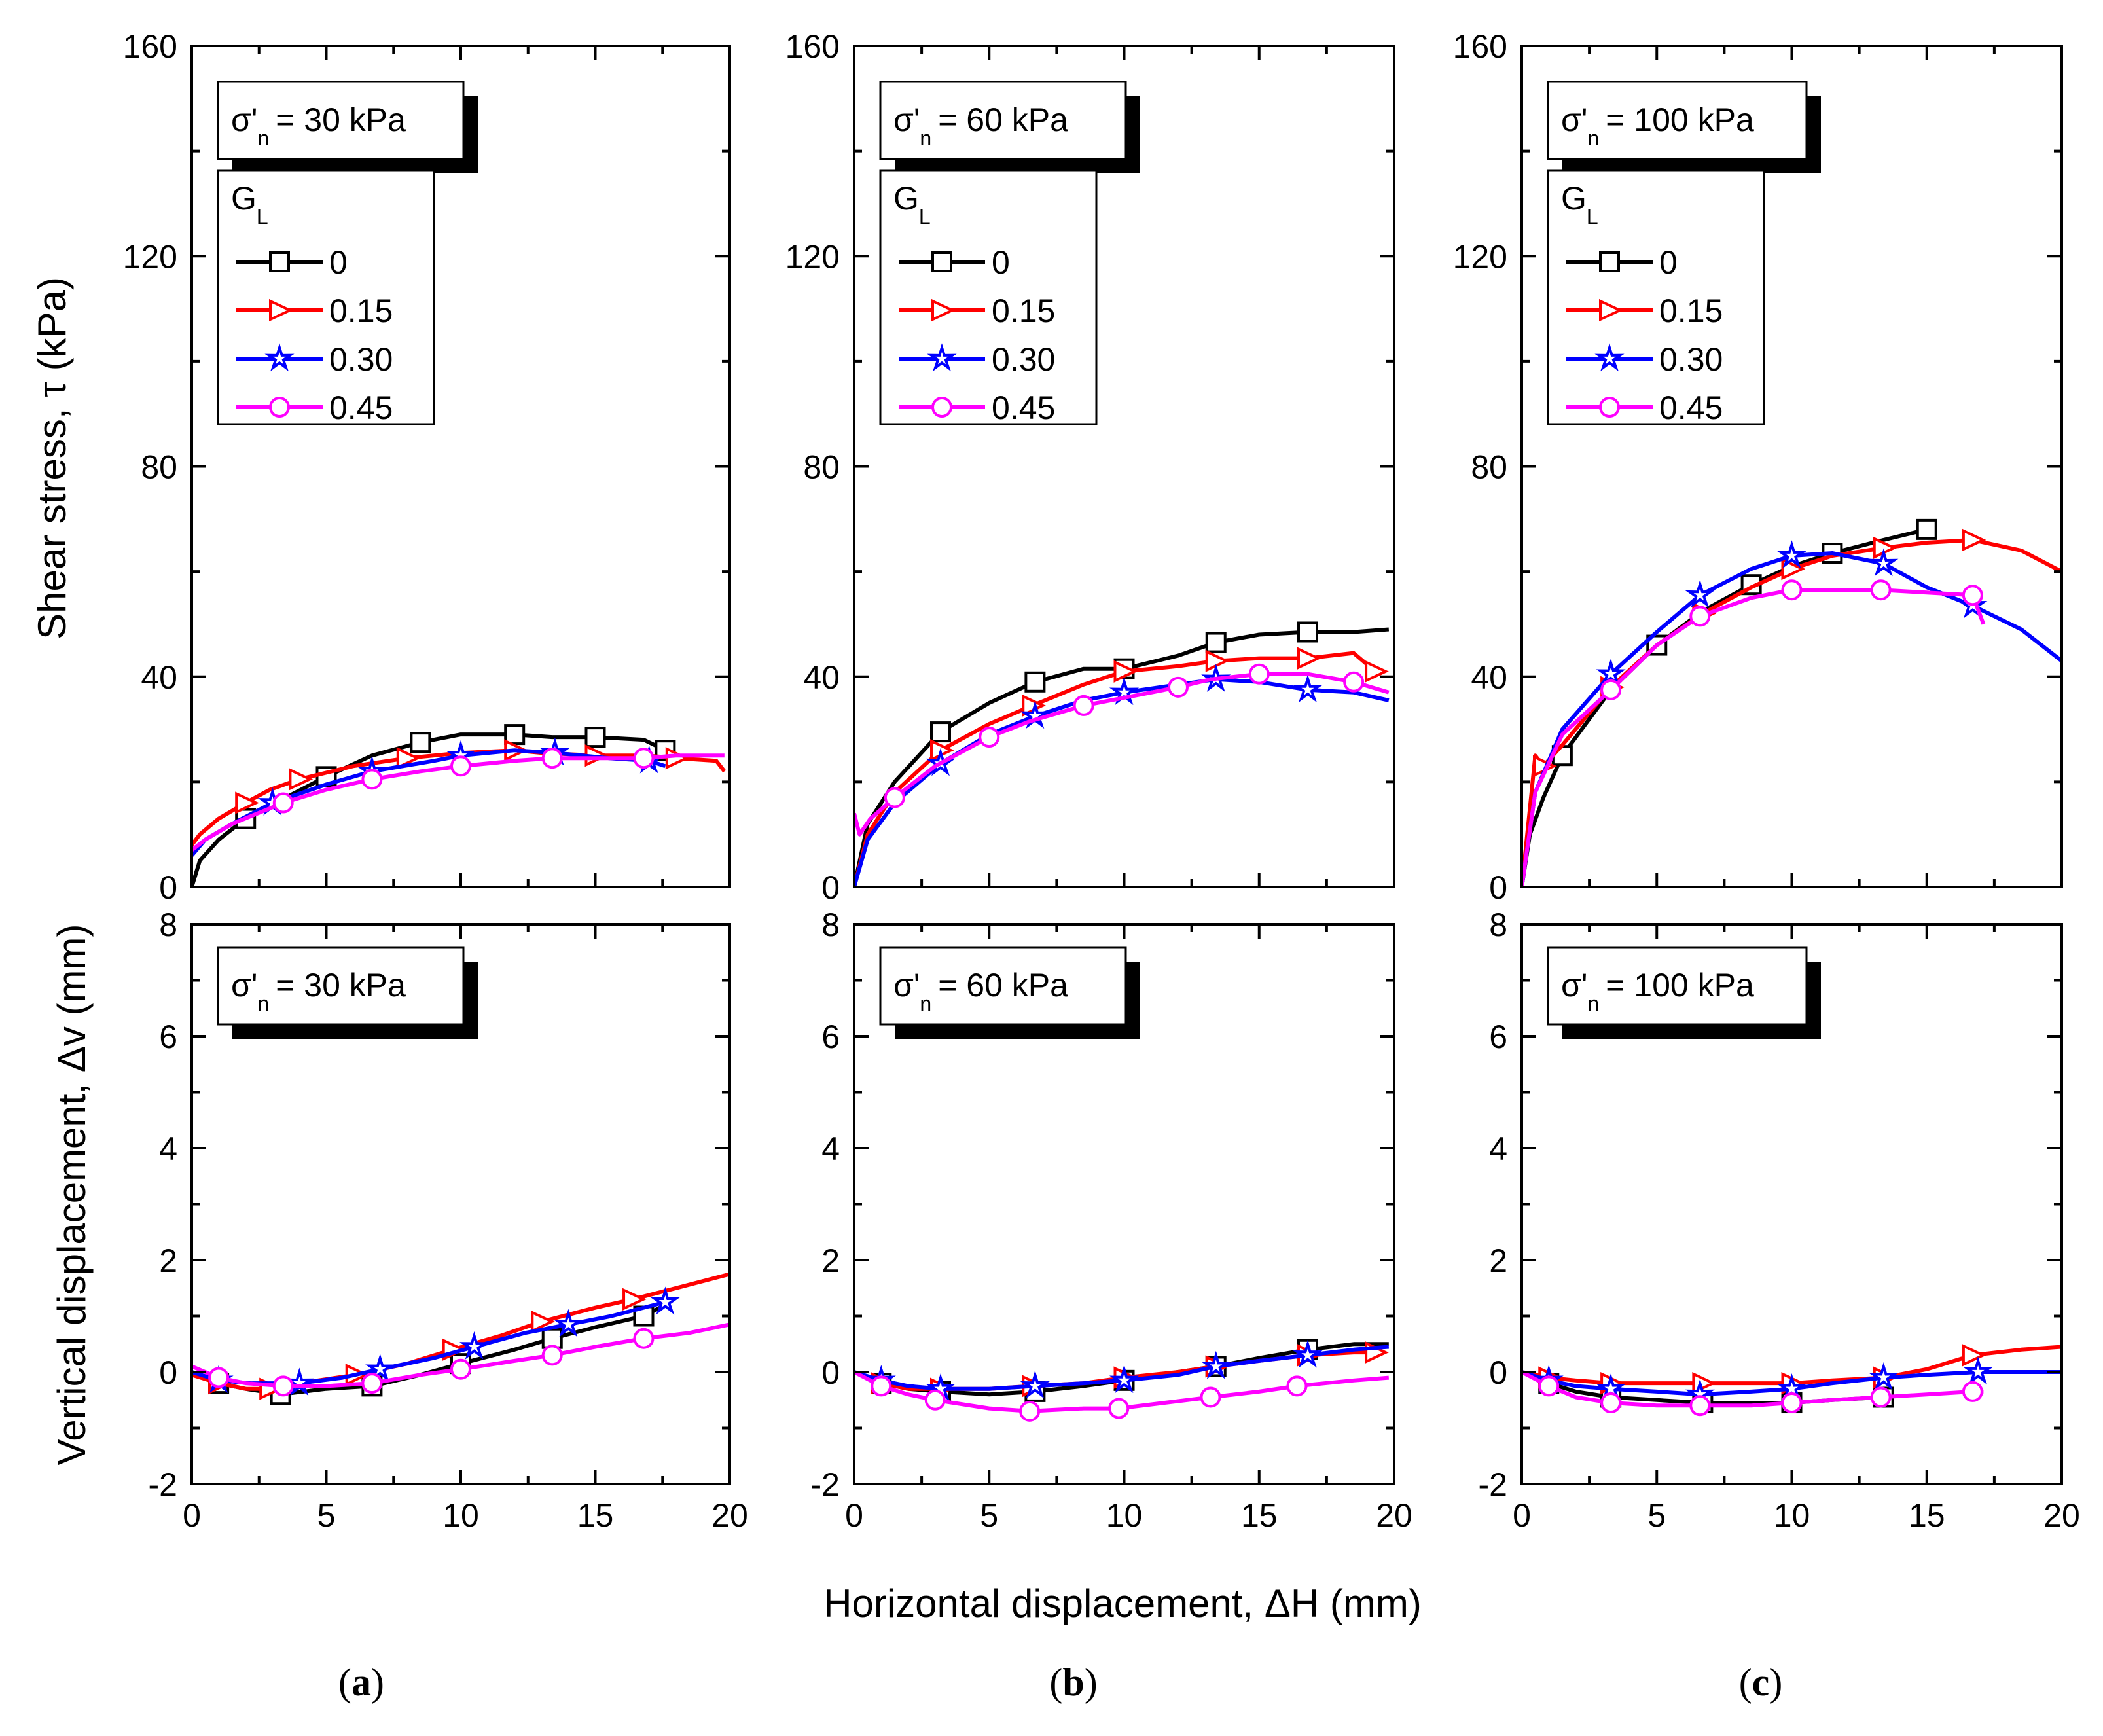  I want to click on caption-c-letter: c, so click(1761, 1683).